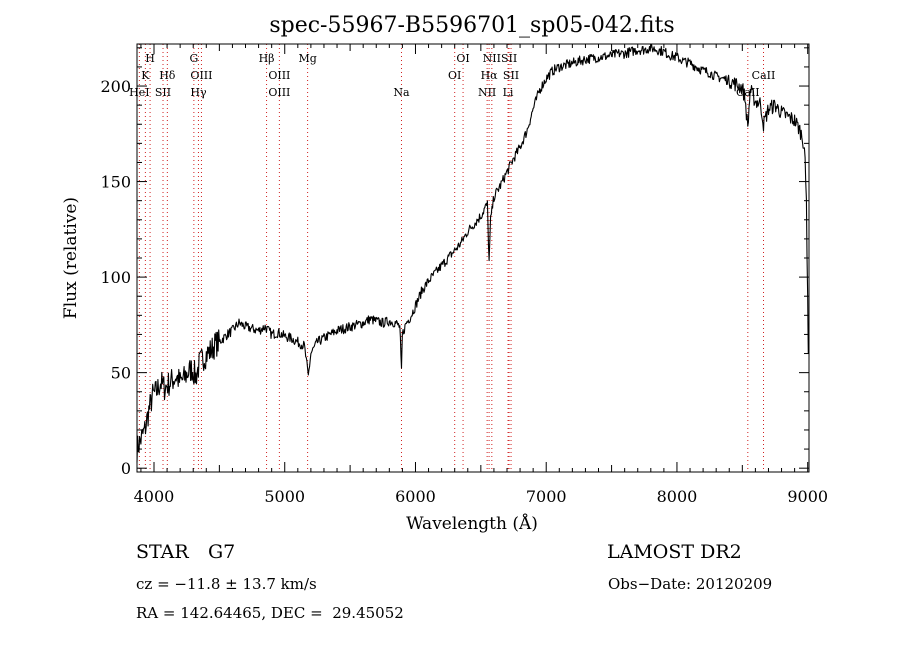 This screenshot has height=650, width=900. Describe the element at coordinates (115, 277) in the screenshot. I see `y-tick-label: 100` at that location.